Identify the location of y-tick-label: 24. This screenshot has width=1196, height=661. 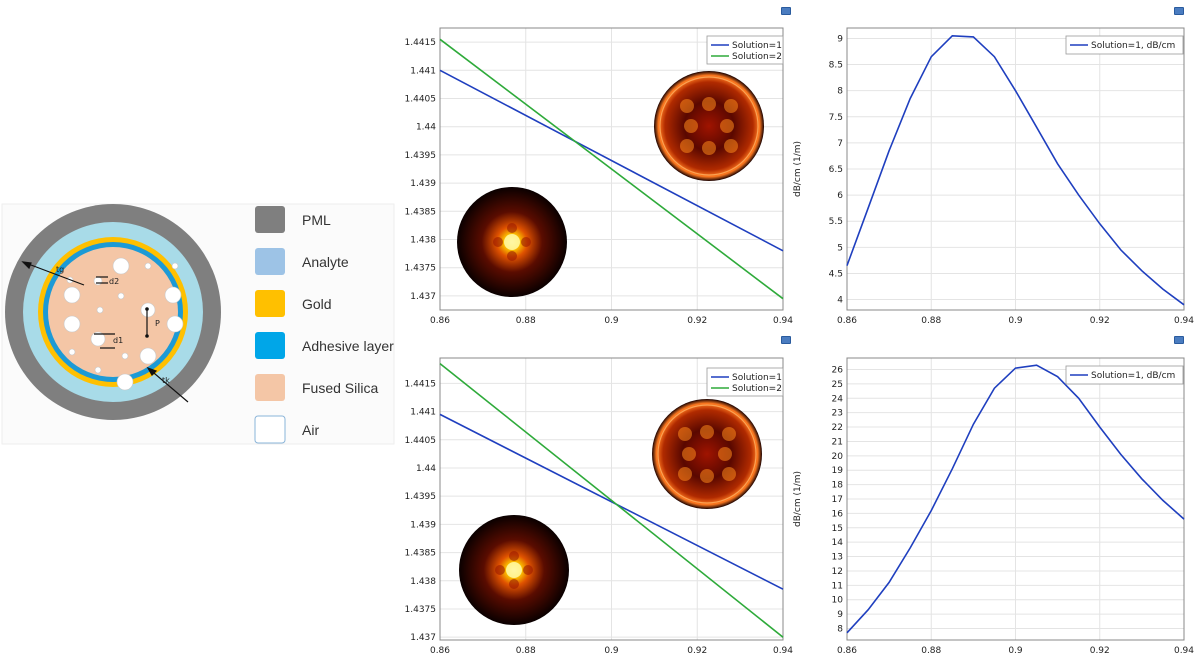
(838, 399).